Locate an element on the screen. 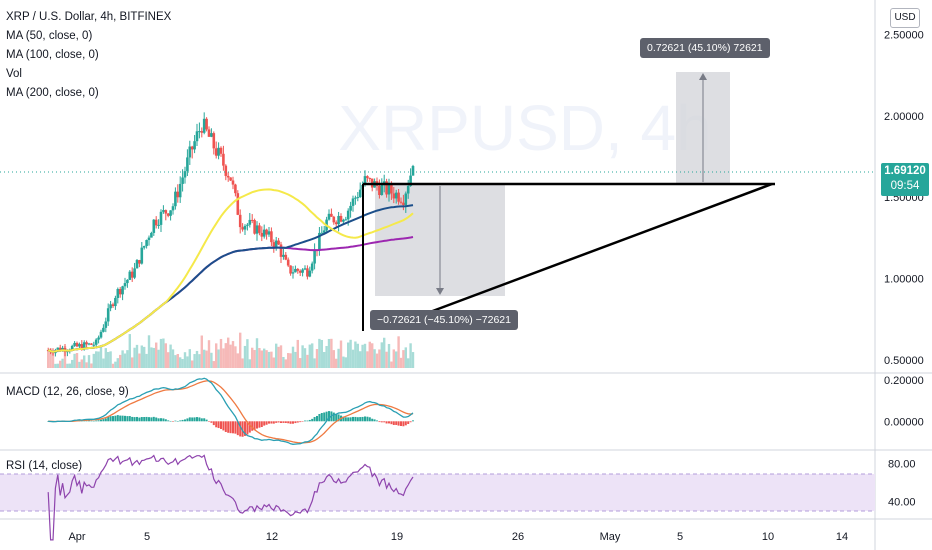  time-tick-label: 19 is located at coordinates (397, 537).